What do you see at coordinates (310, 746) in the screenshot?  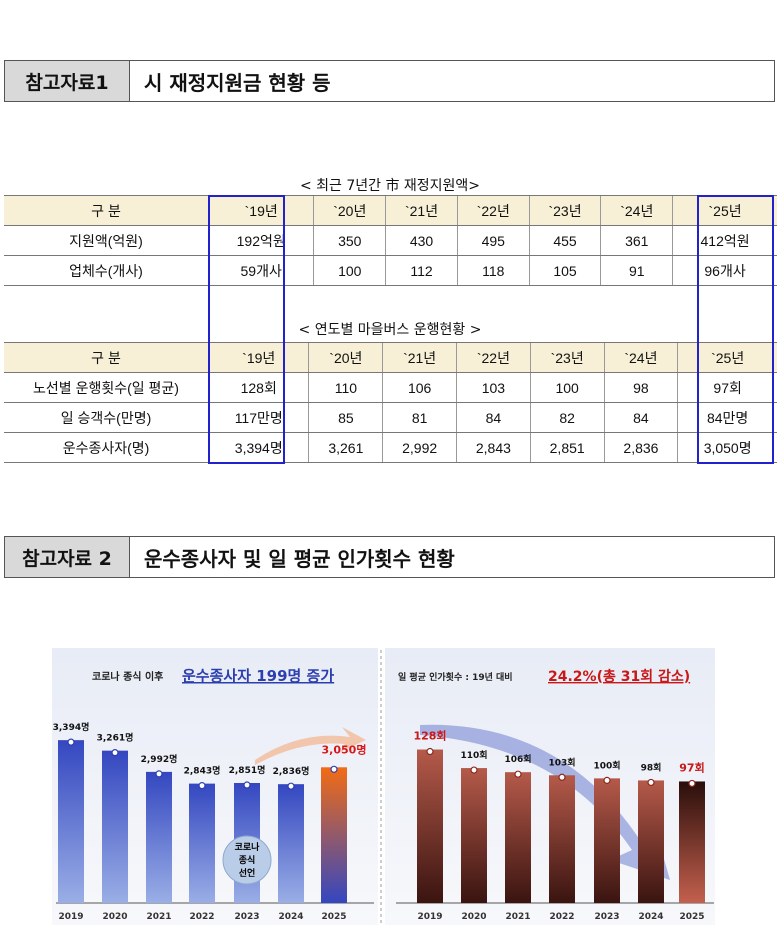 I see `increase-arrow-icon` at bounding box center [310, 746].